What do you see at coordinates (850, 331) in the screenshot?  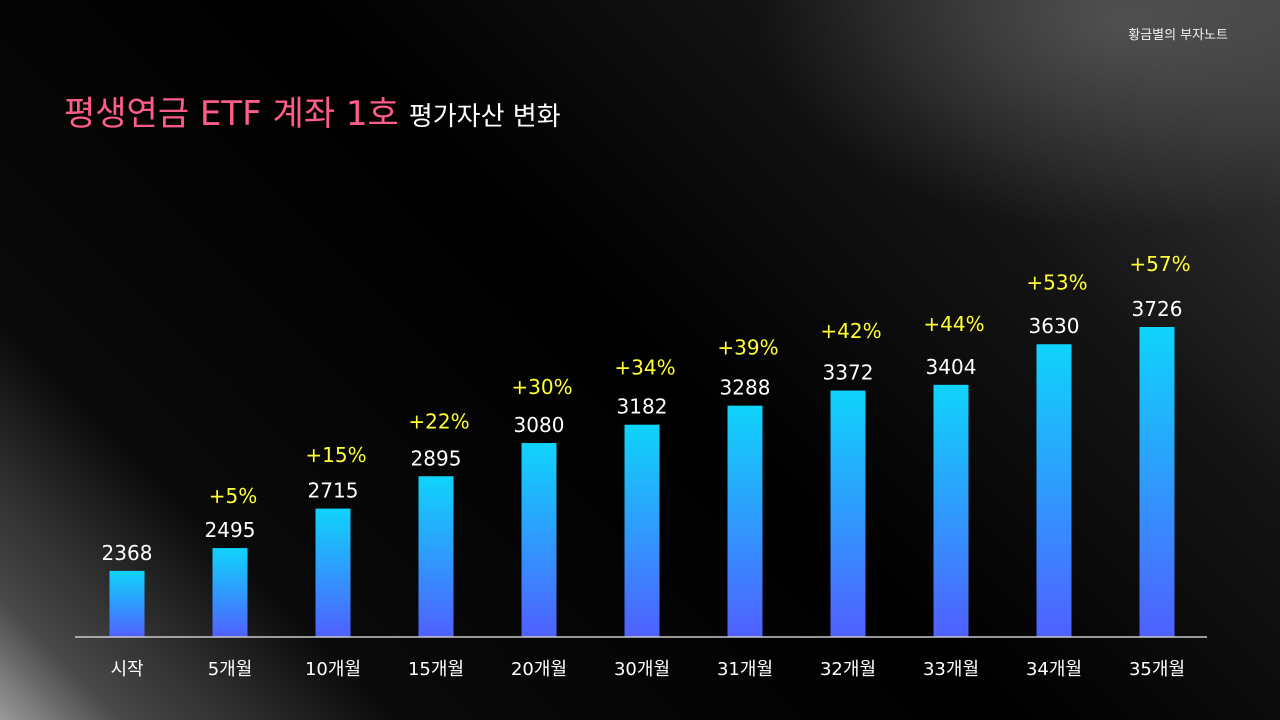 I see `bar-percent-label: +42%` at bounding box center [850, 331].